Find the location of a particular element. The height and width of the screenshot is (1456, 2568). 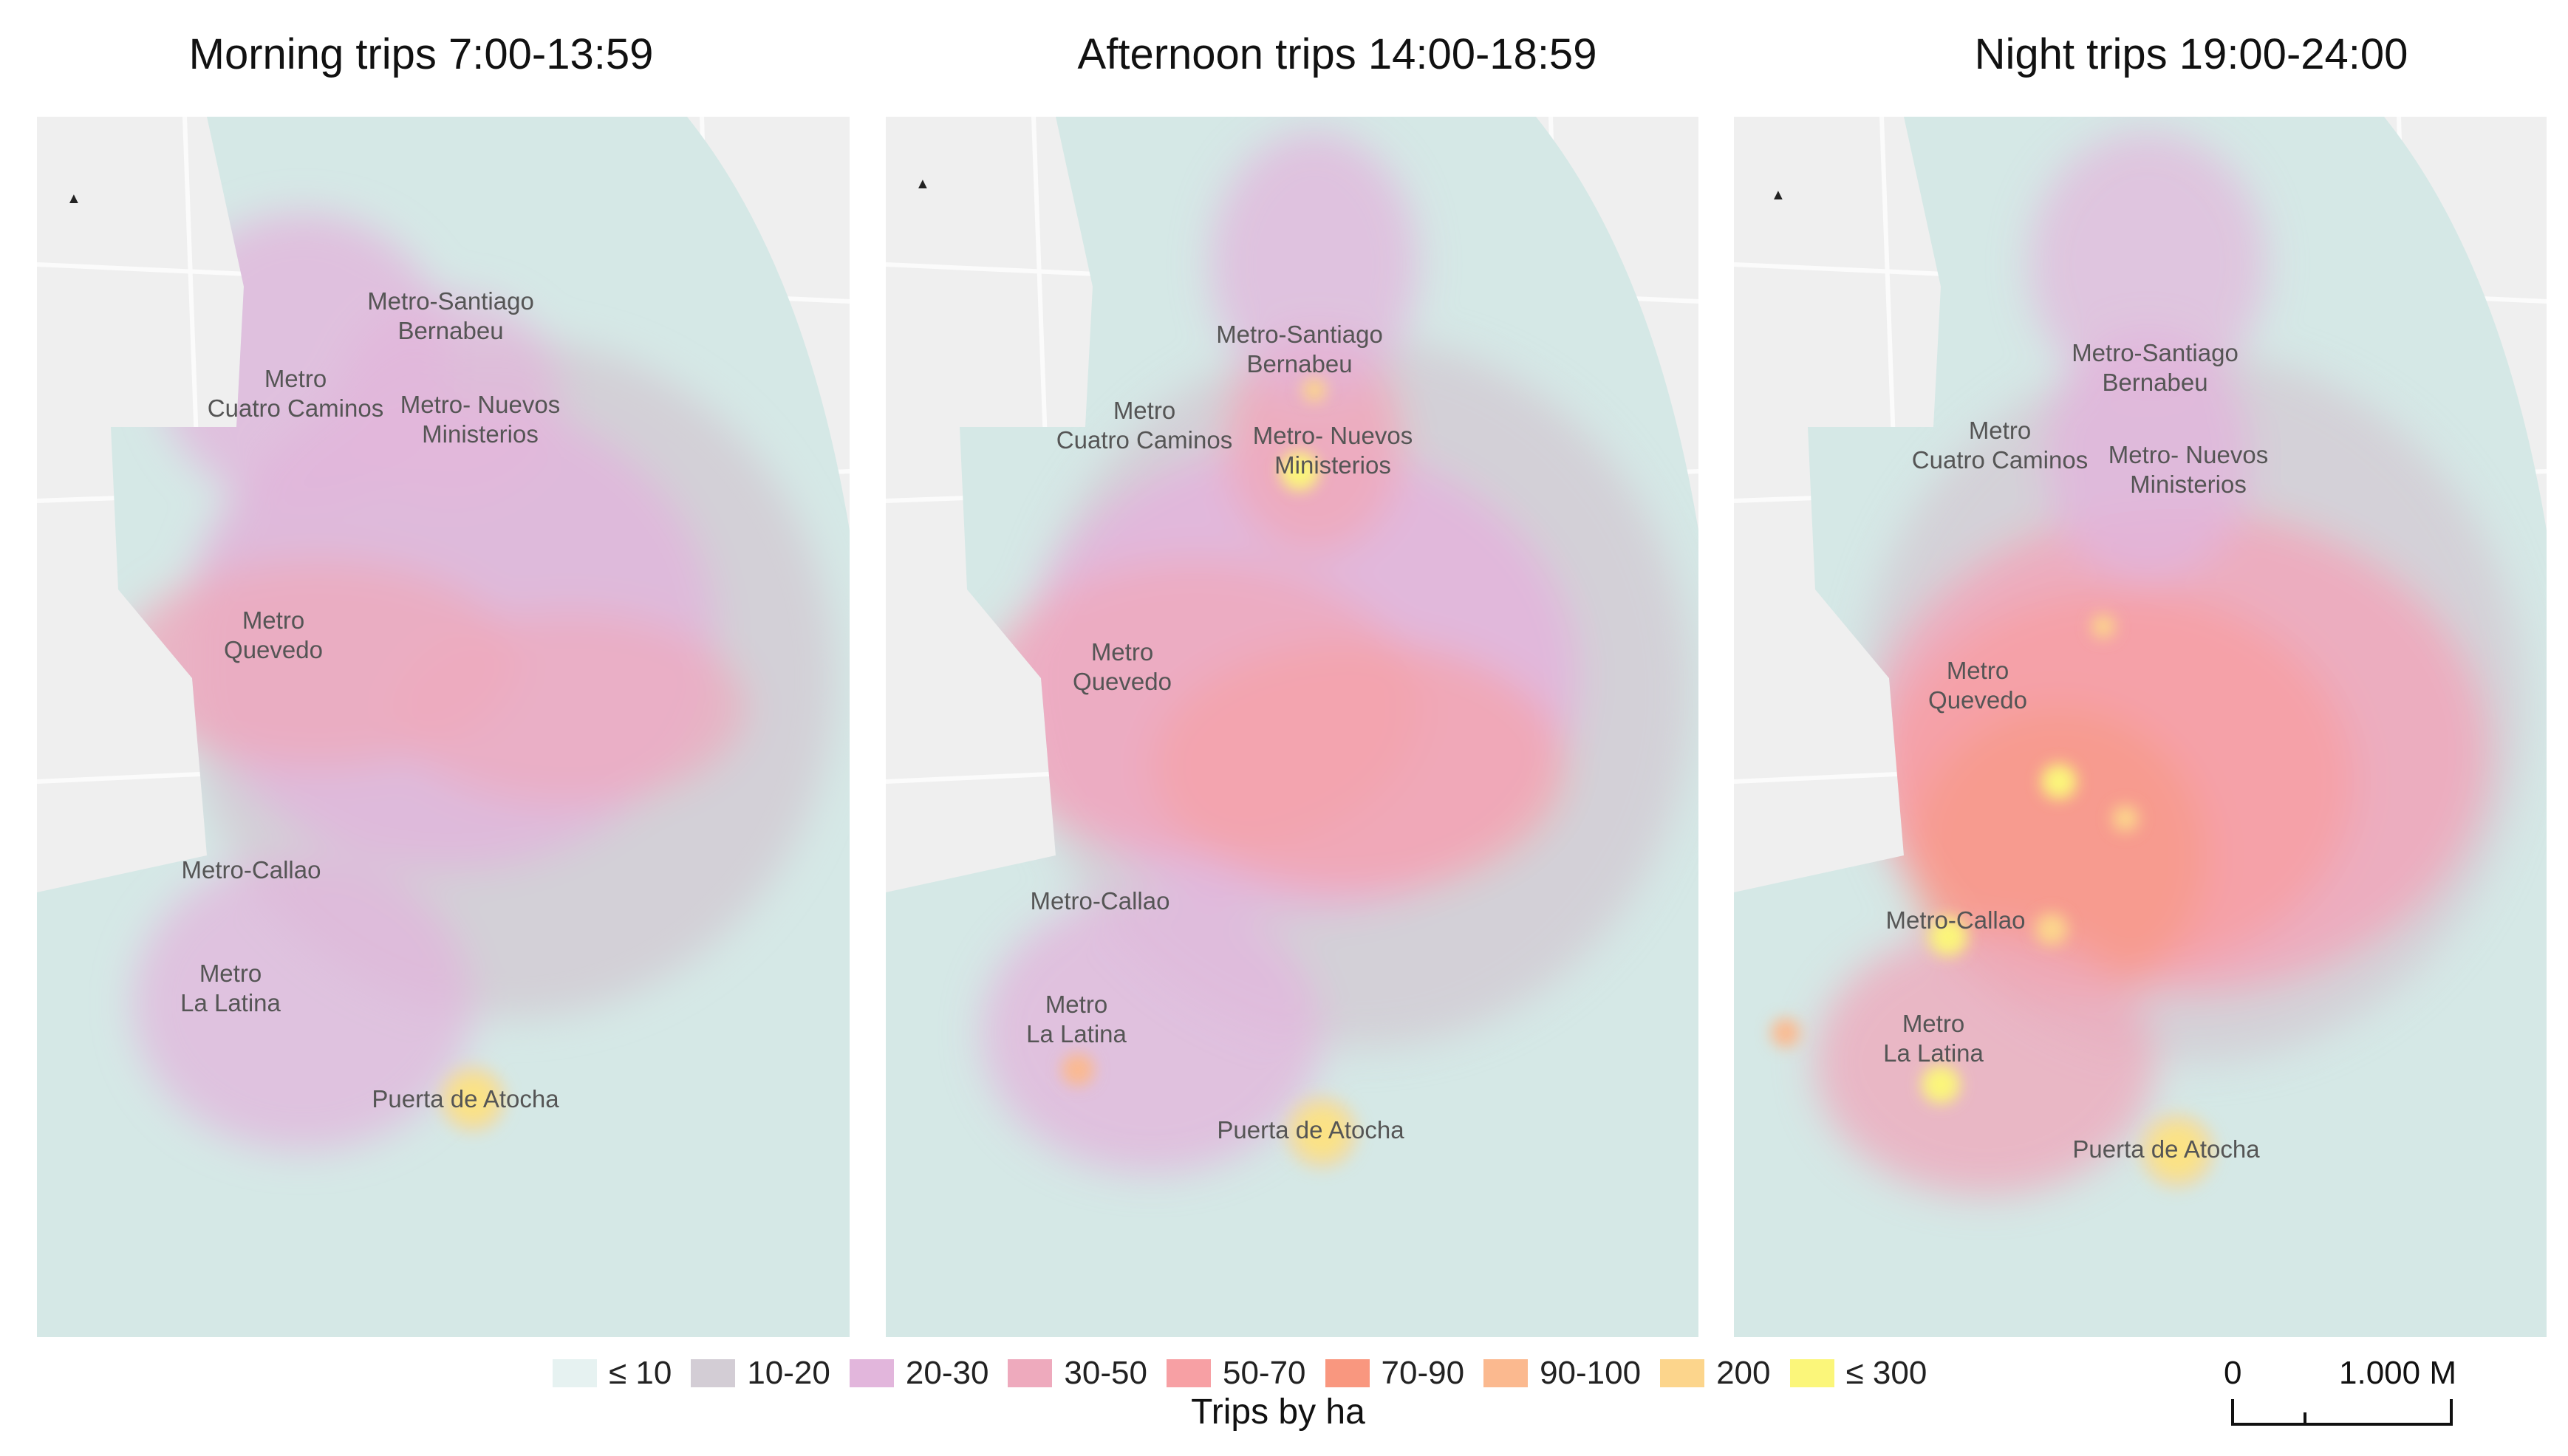

legend-label: 70-90 is located at coordinates (1423, 1373).